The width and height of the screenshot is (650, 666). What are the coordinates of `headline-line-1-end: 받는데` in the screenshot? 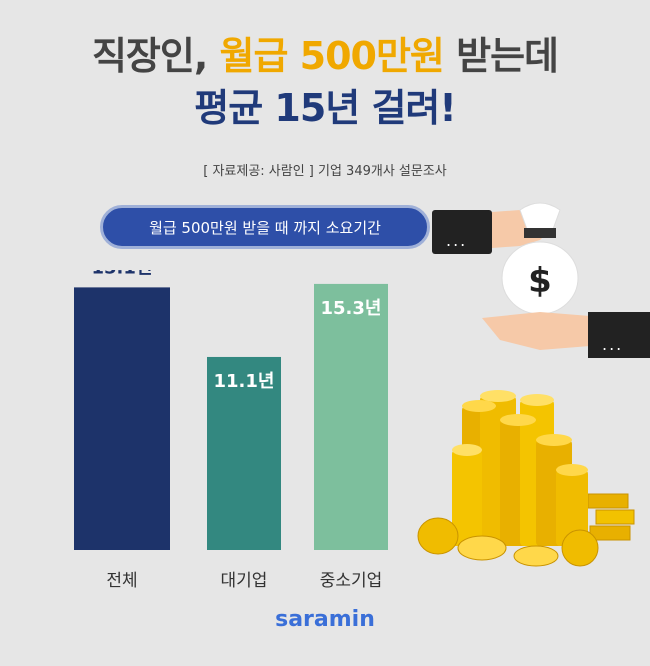 It's located at (501, 56).